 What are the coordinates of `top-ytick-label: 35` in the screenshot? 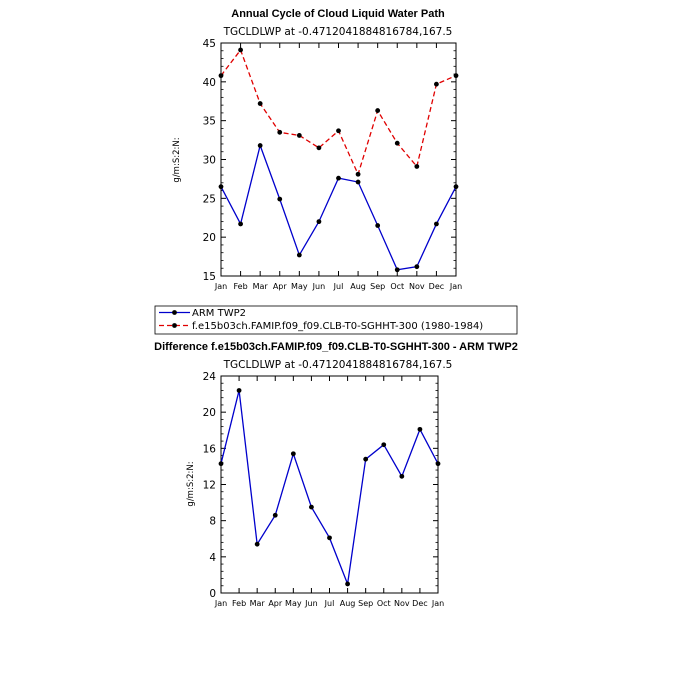 It's located at (209, 122).